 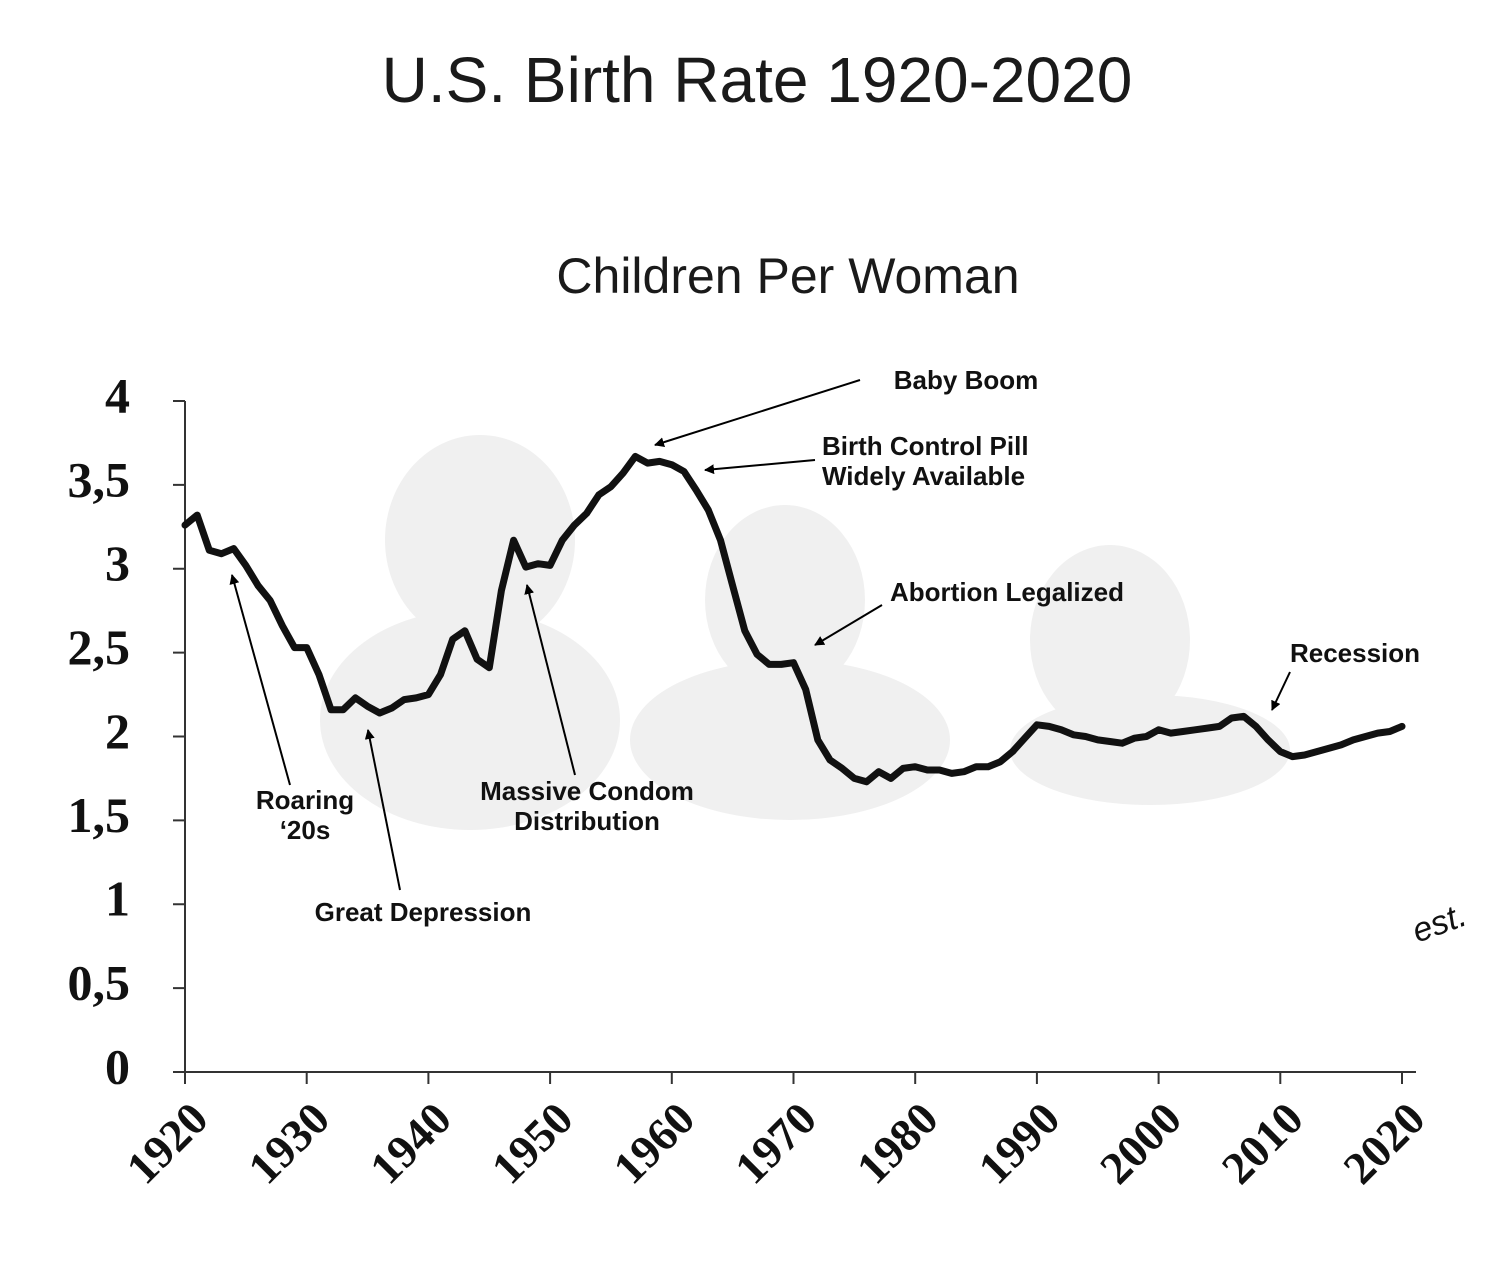 What do you see at coordinates (653, 1142) in the screenshot?
I see `x-tick-label: 1960` at bounding box center [653, 1142].